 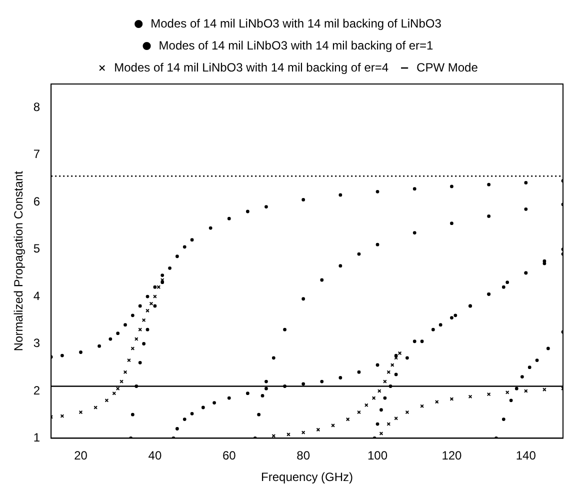 What do you see at coordinates (36, 154) in the screenshot?
I see `y-tick-label: 7` at bounding box center [36, 154].